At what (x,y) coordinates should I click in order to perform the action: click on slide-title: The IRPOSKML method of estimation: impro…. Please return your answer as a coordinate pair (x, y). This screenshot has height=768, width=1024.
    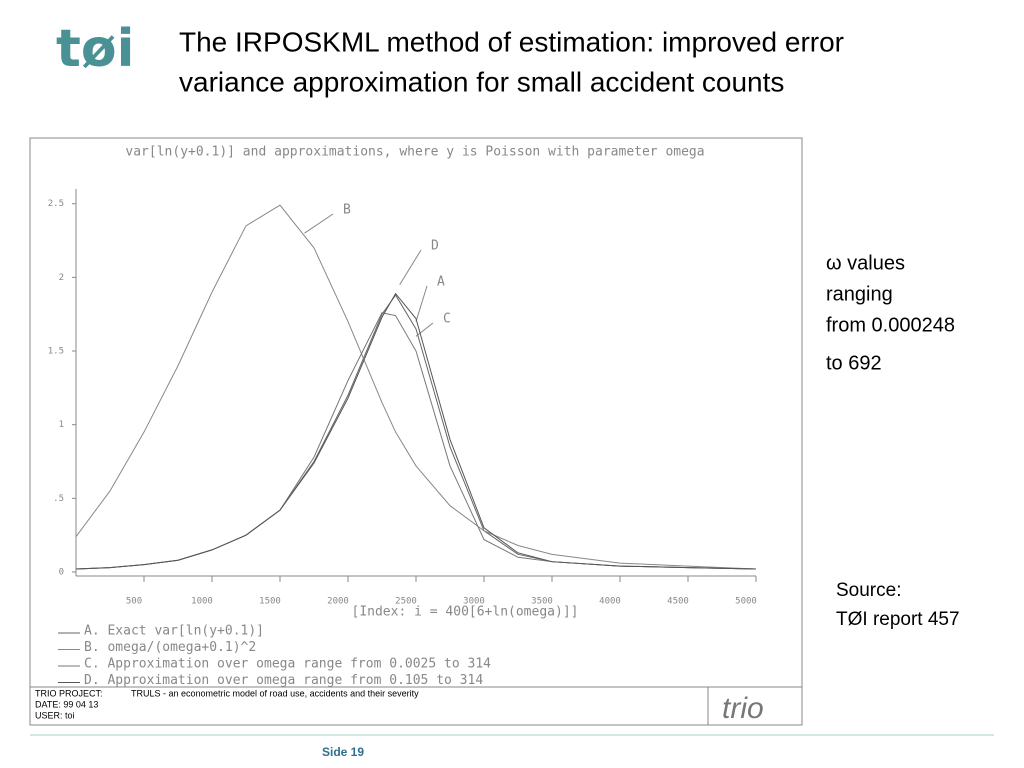
    Looking at the image, I should click on (511, 41).